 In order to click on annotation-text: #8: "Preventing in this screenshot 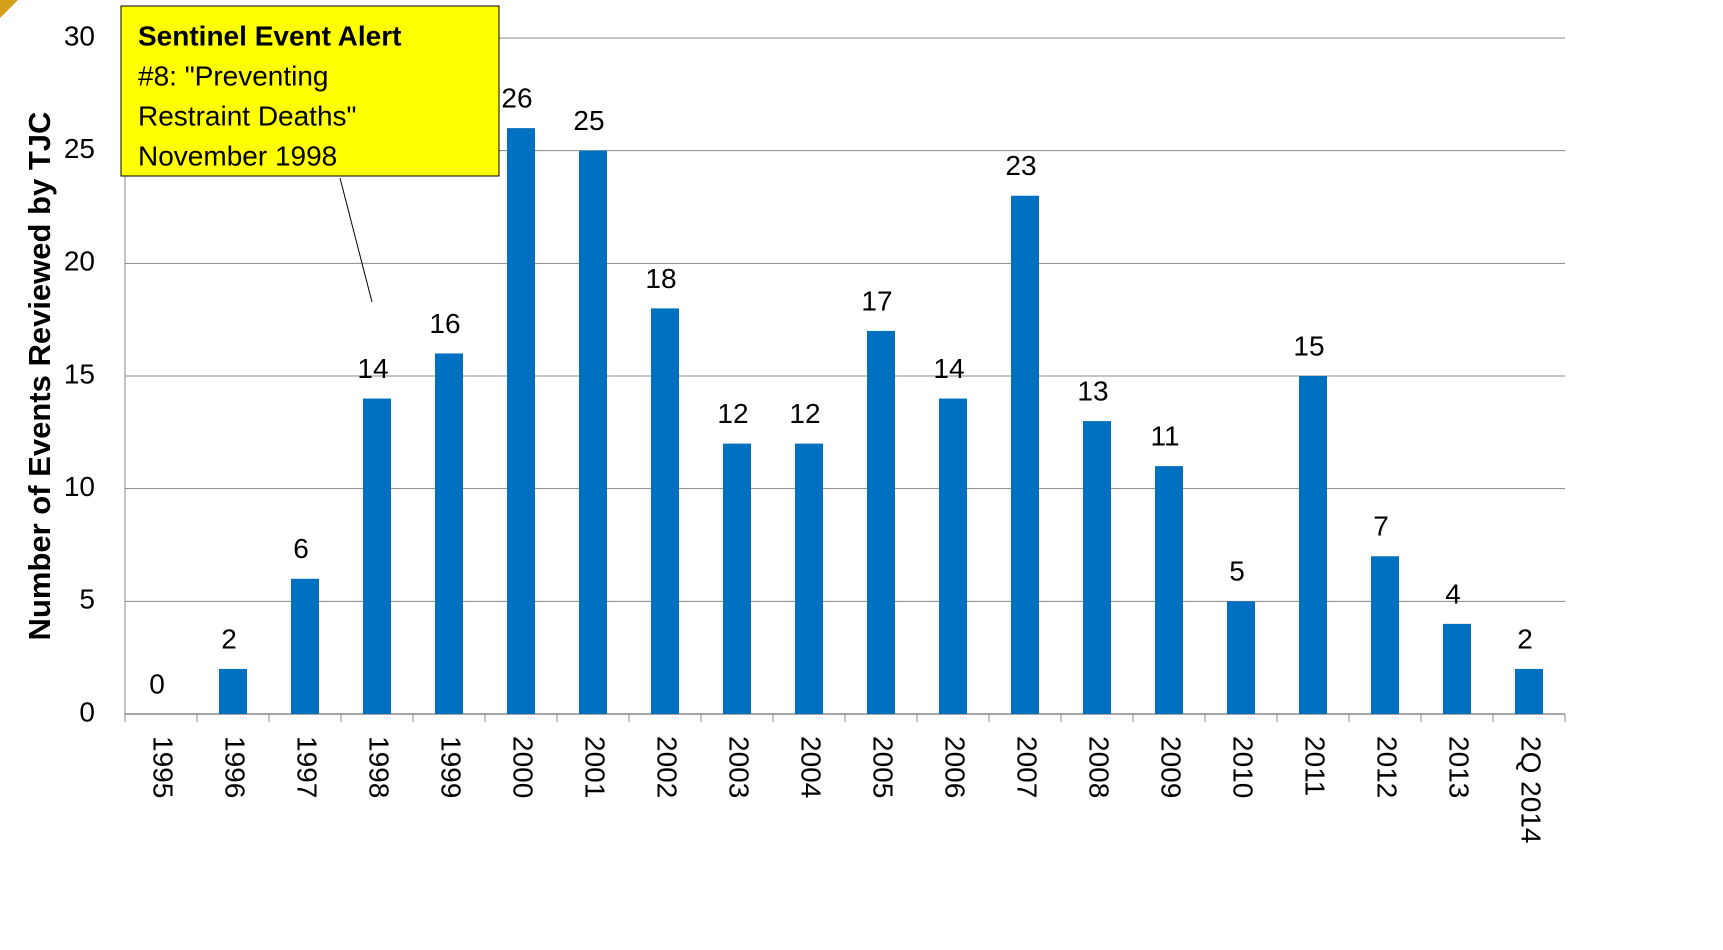, I will do `click(233, 75)`.